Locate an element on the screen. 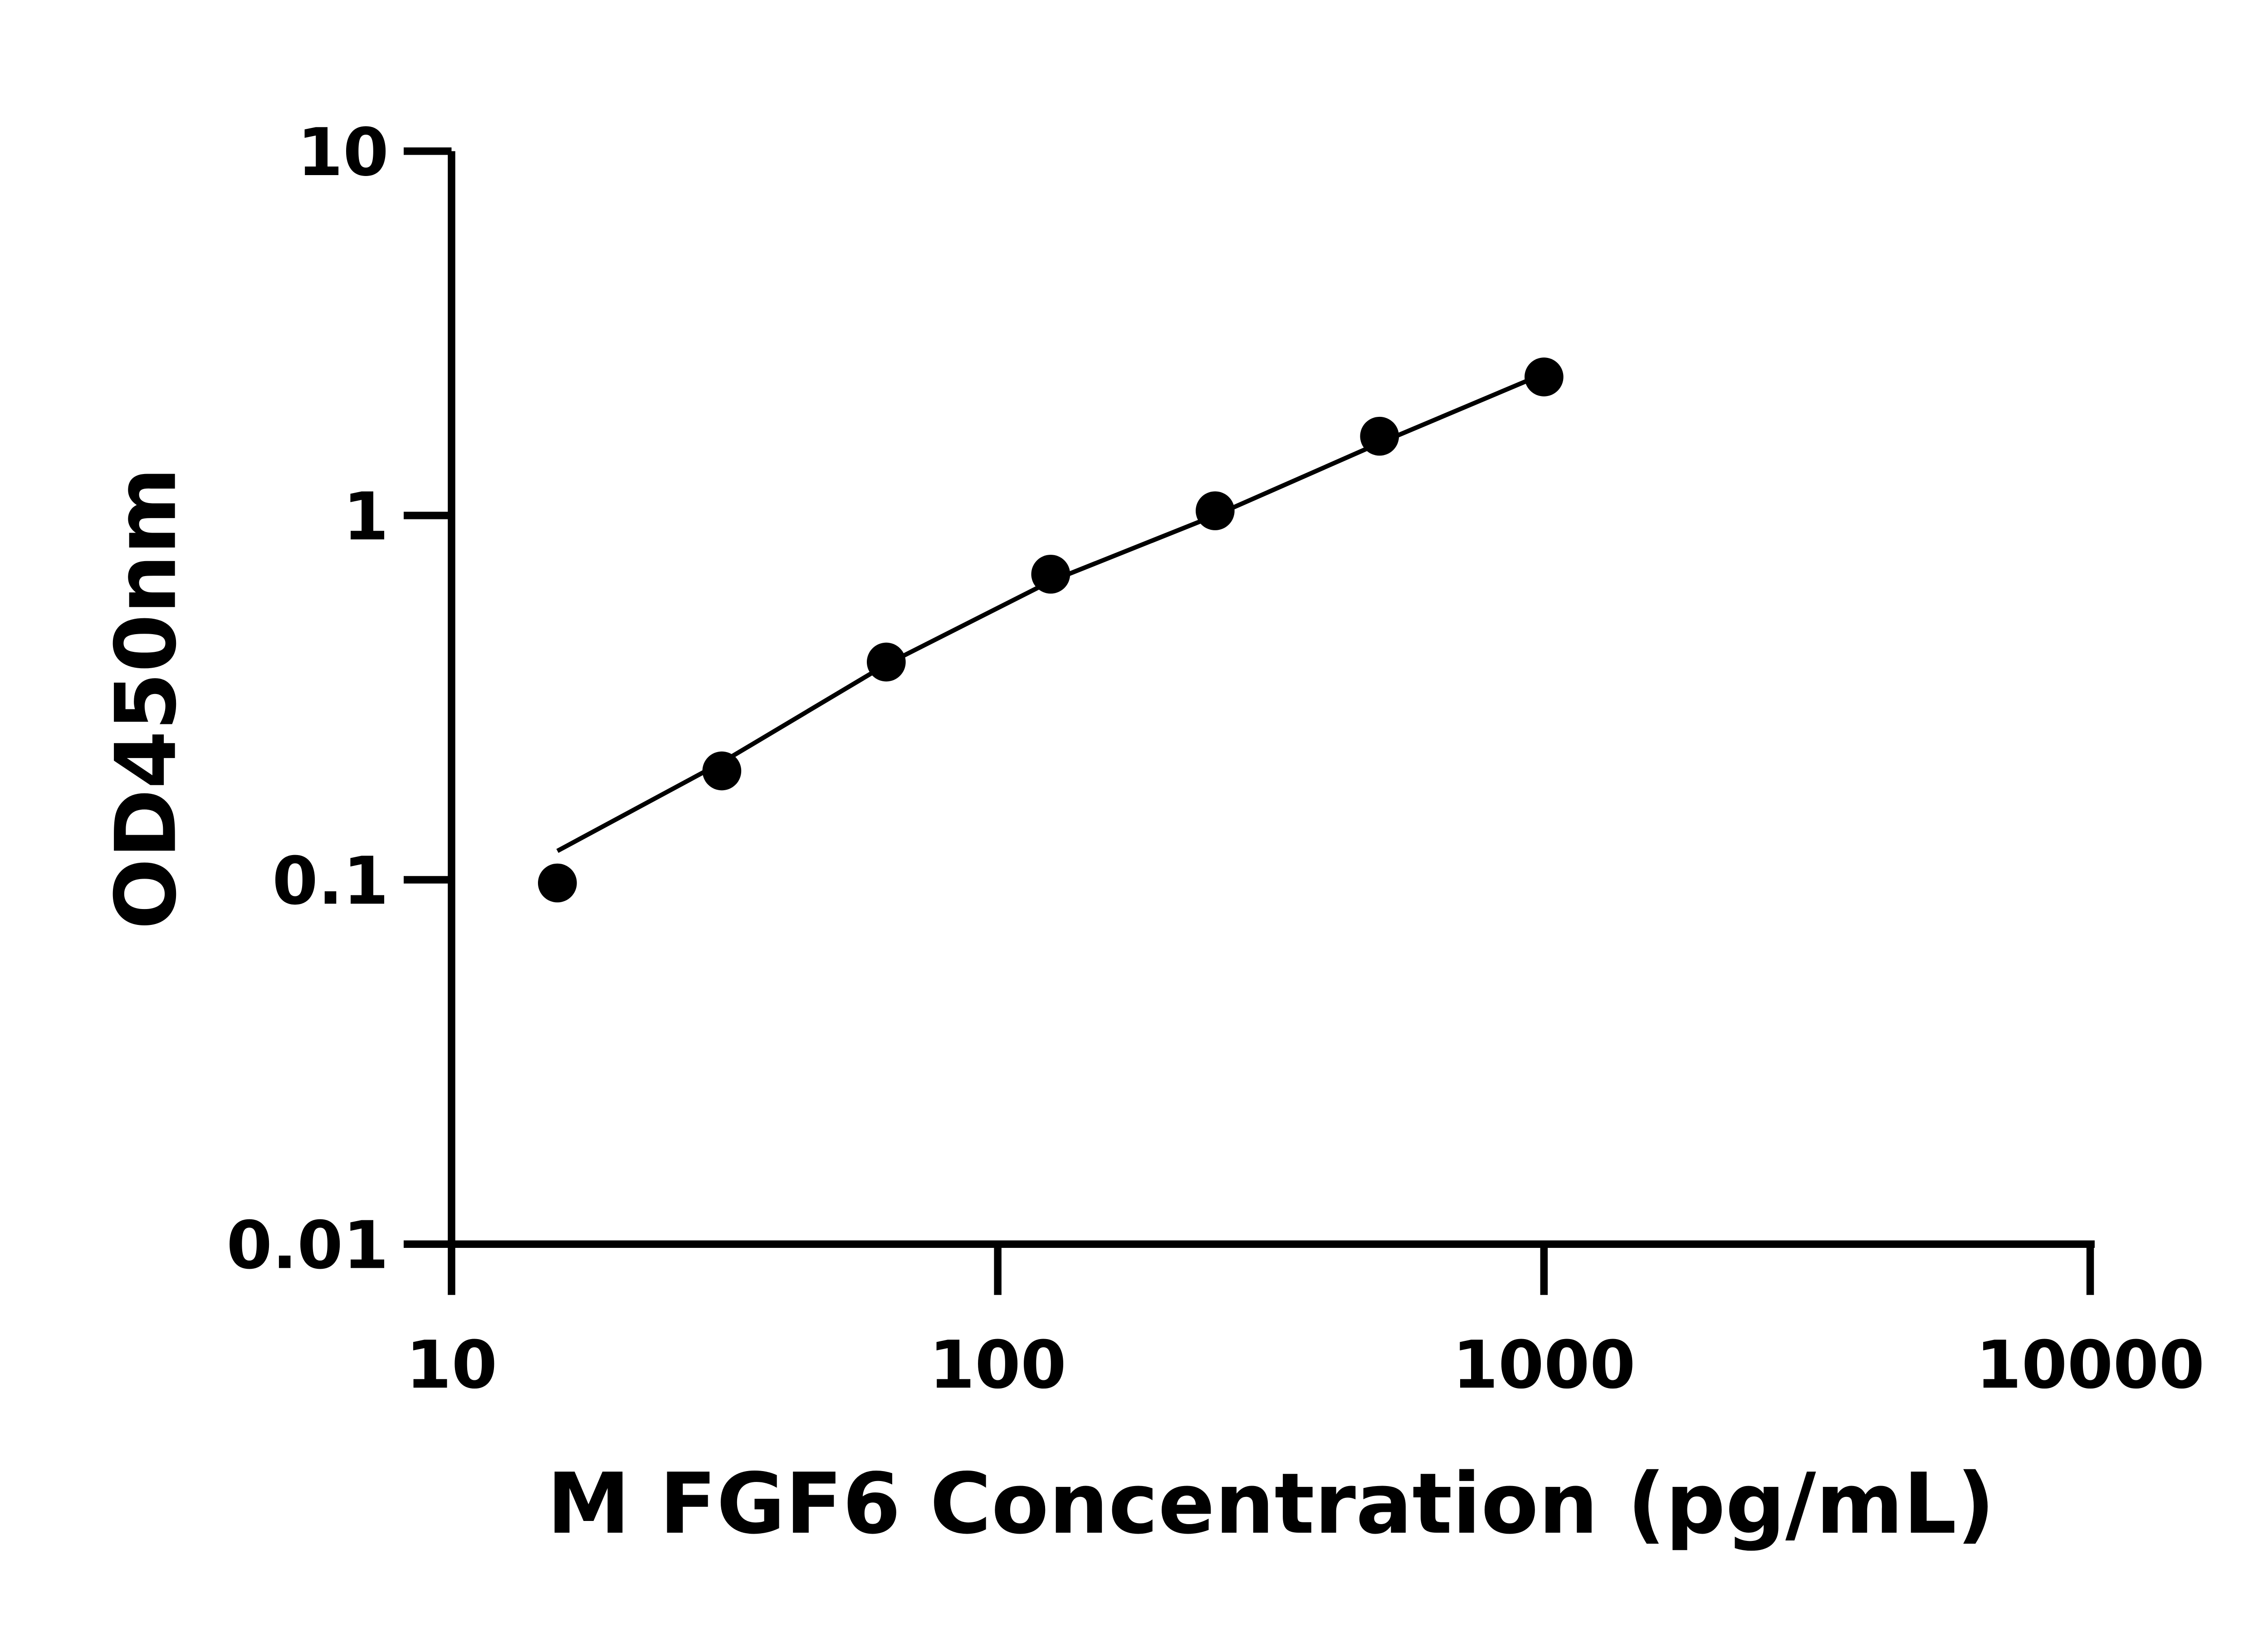 The height and width of the screenshot is (1633, 2268). y-tick-label: 0.1 is located at coordinates (331, 881).